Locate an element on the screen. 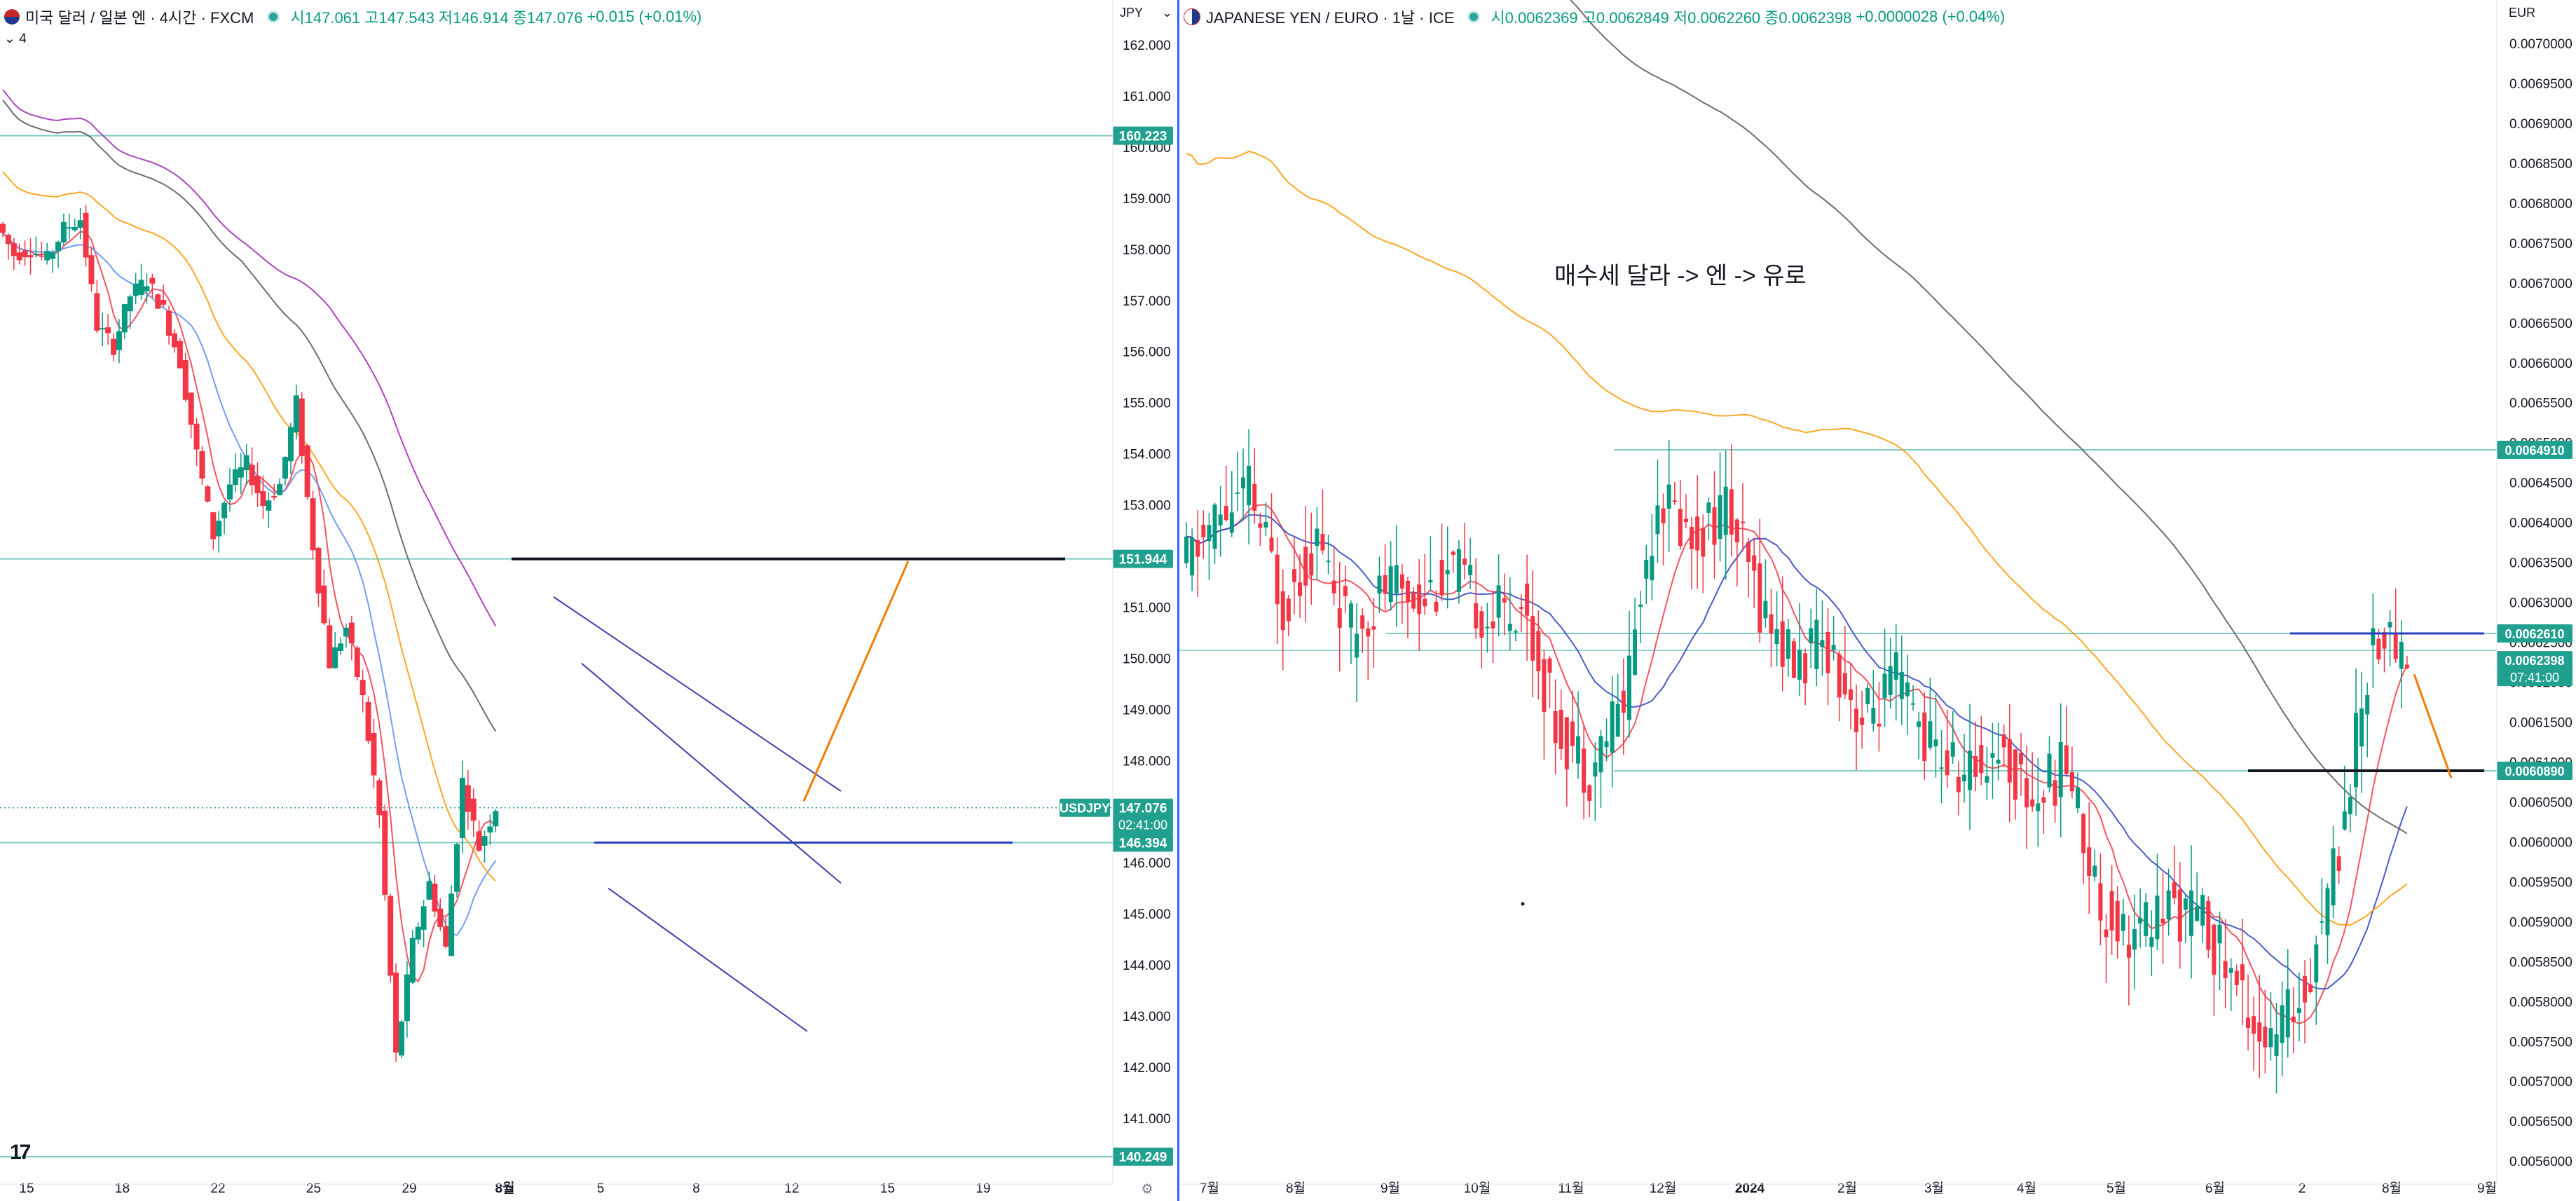 Image resolution: width=2576 pixels, height=1201 pixels. x-tick-label: 9월 is located at coordinates (1390, 1188).